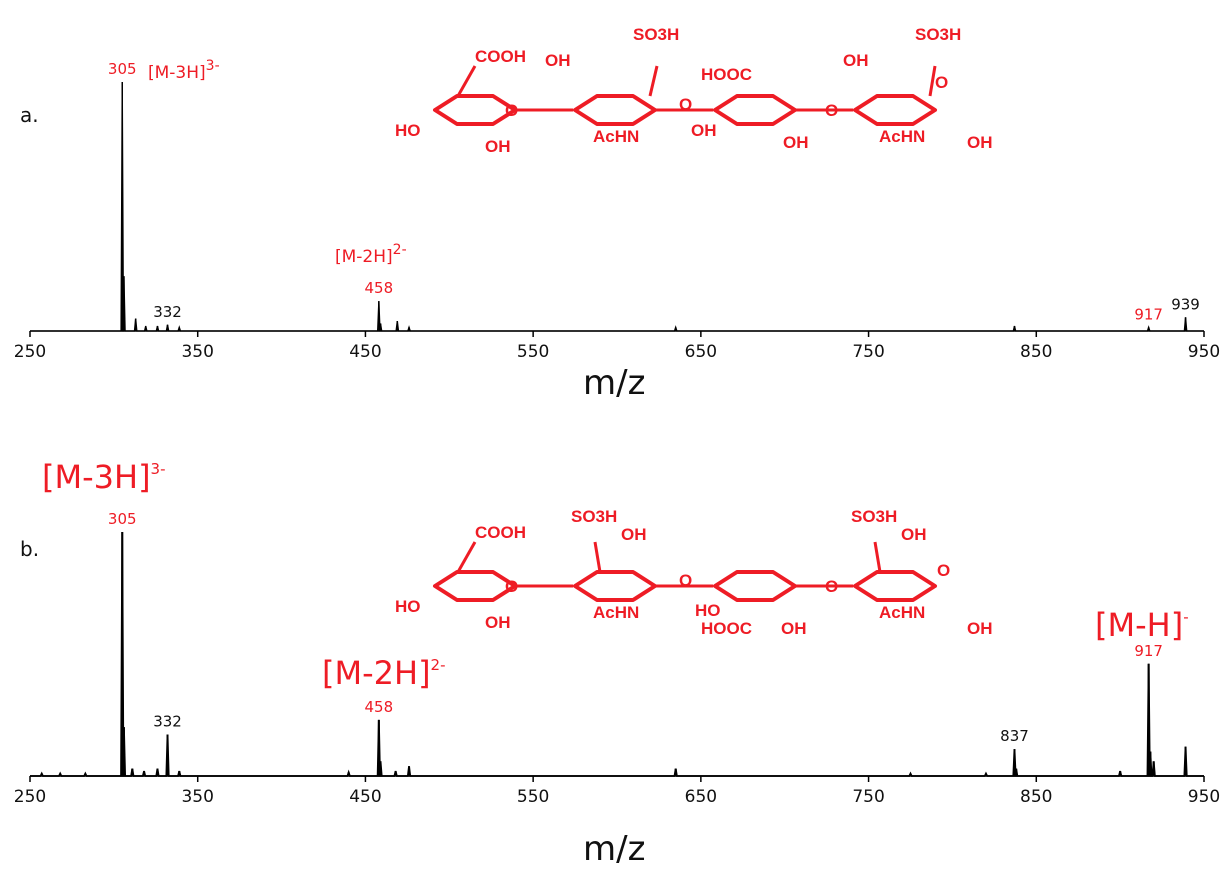 Image resolution: width=1226 pixels, height=883 pixels. What do you see at coordinates (167, 312) in the screenshot?
I see `panel-a-peak-label-332: 332` at bounding box center [167, 312].